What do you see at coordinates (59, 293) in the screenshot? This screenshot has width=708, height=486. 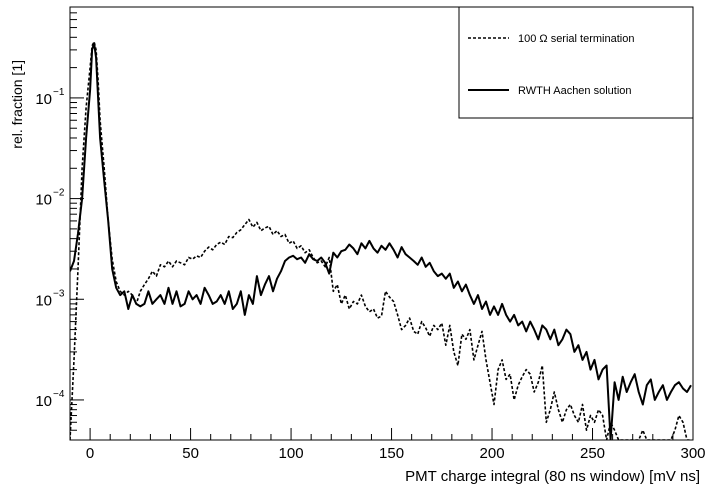 I see `y-tick-exponent: −3` at bounding box center [59, 293].